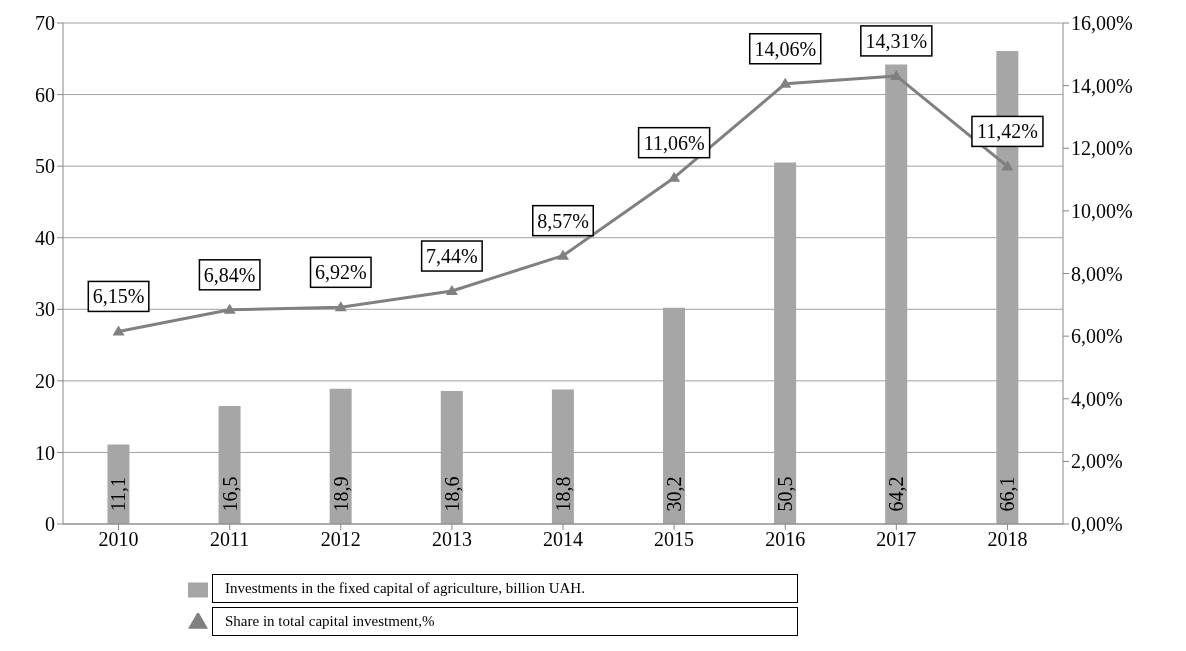 The width and height of the screenshot is (1186, 651). I want to click on x-tick-label: 2014, so click(563, 539).